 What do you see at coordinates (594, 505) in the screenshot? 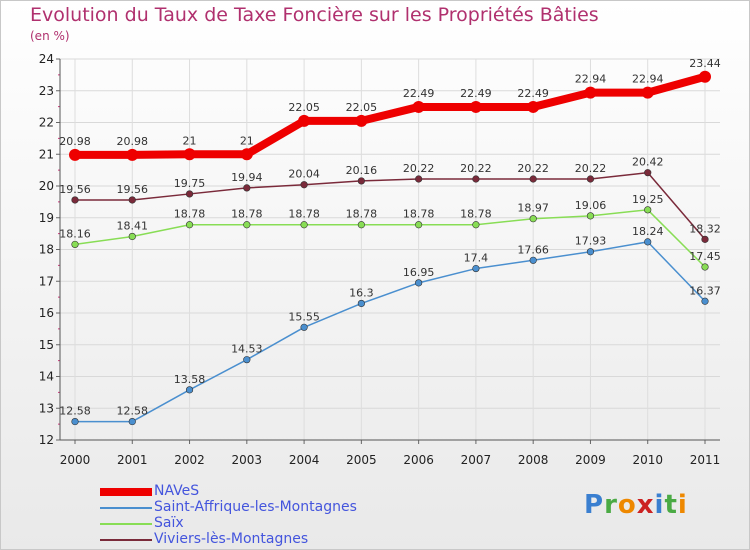
I see `logo-letter: P` at bounding box center [594, 505].